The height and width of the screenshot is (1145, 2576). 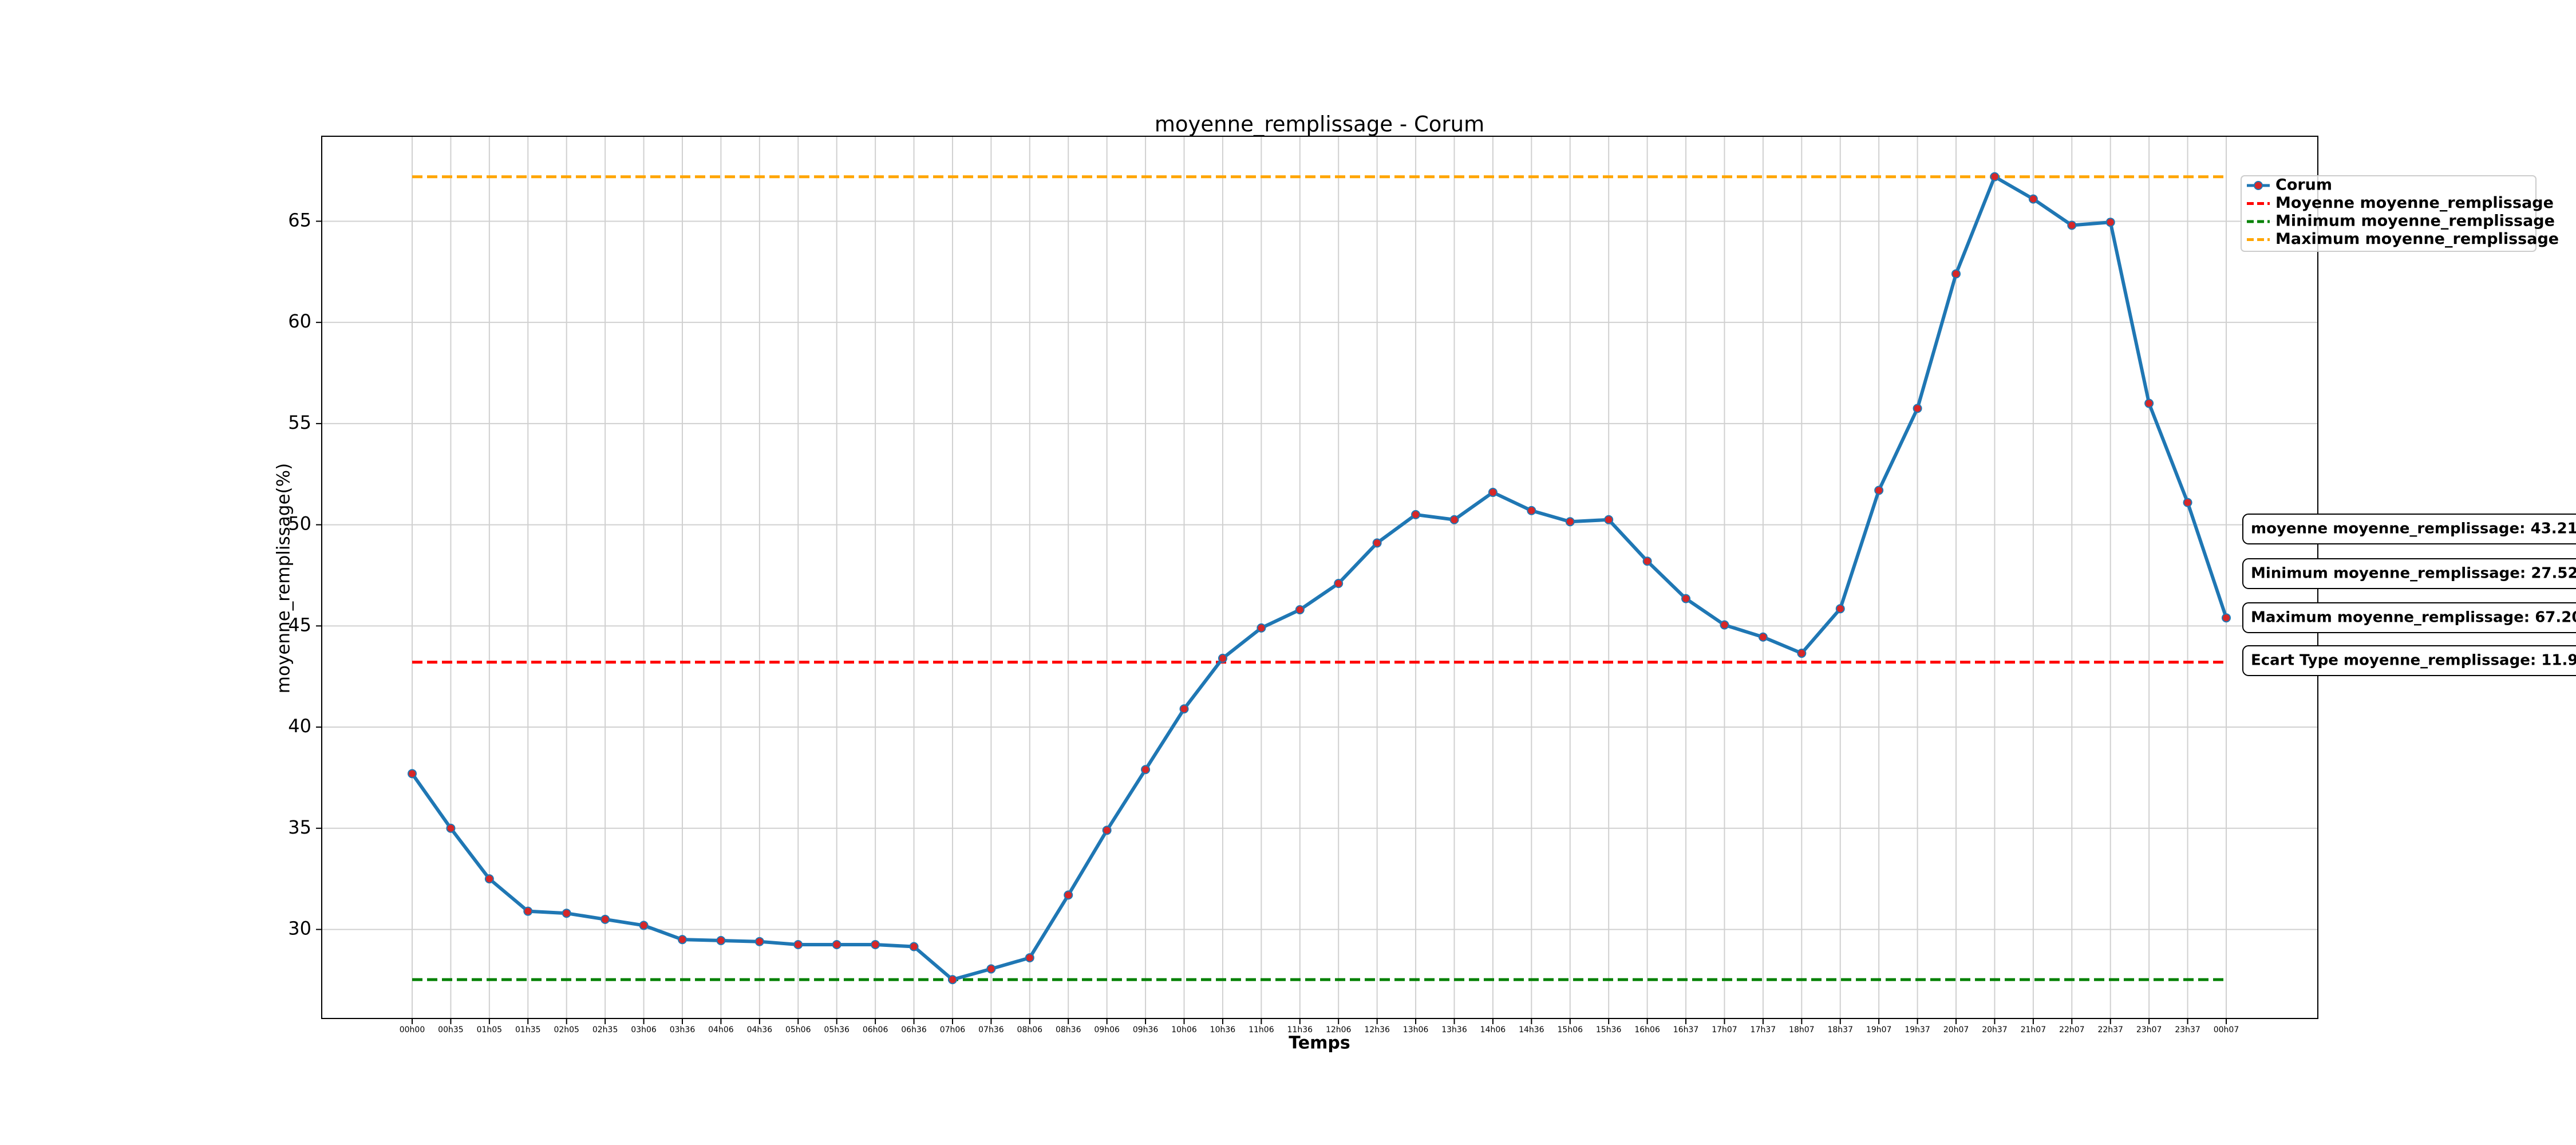 I want to click on y-tick-label: 60, so click(x=299, y=321).